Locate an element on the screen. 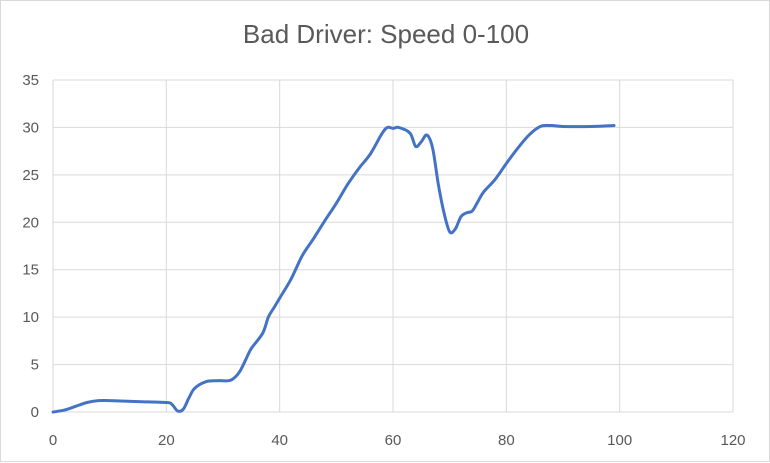 This screenshot has width=770, height=463. y-tick-label: 15 is located at coordinates (30, 270).